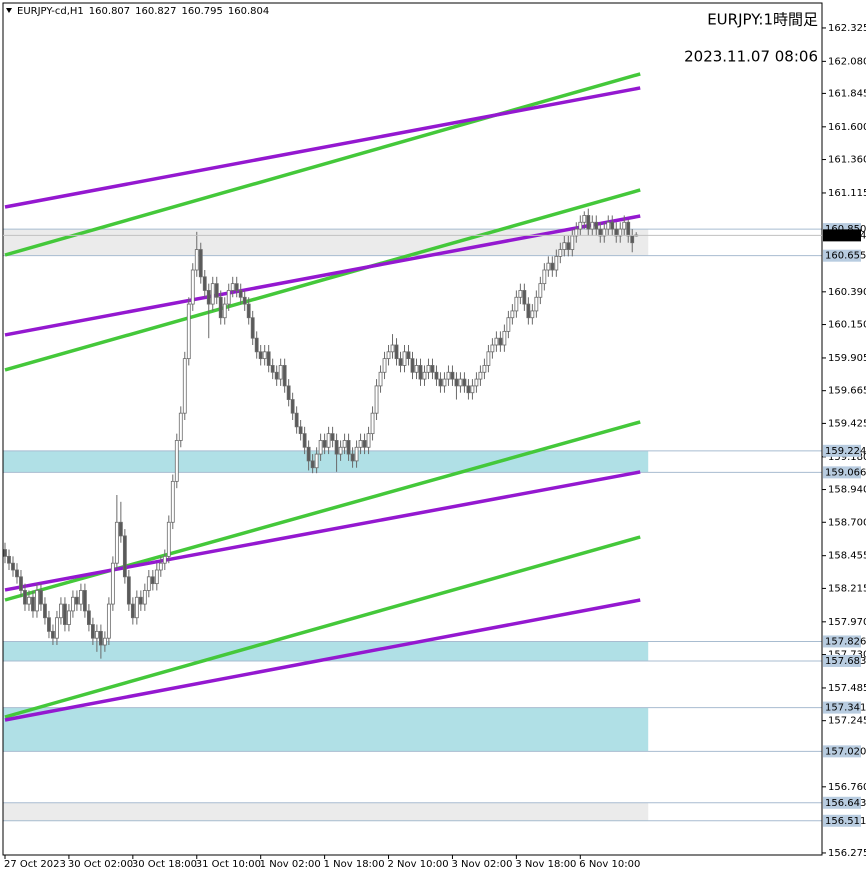 The height and width of the screenshot is (880, 866). Describe the element at coordinates (847, 160) in the screenshot. I see `y-tick-label: 161.360` at that location.